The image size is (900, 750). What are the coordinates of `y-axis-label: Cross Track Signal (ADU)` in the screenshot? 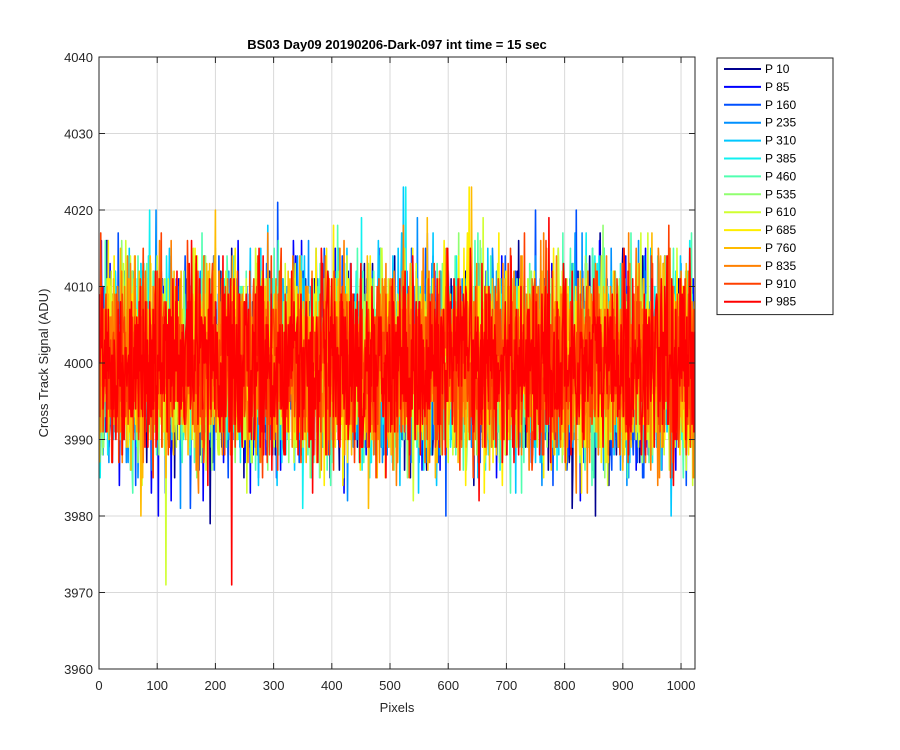 It's located at (43, 363).